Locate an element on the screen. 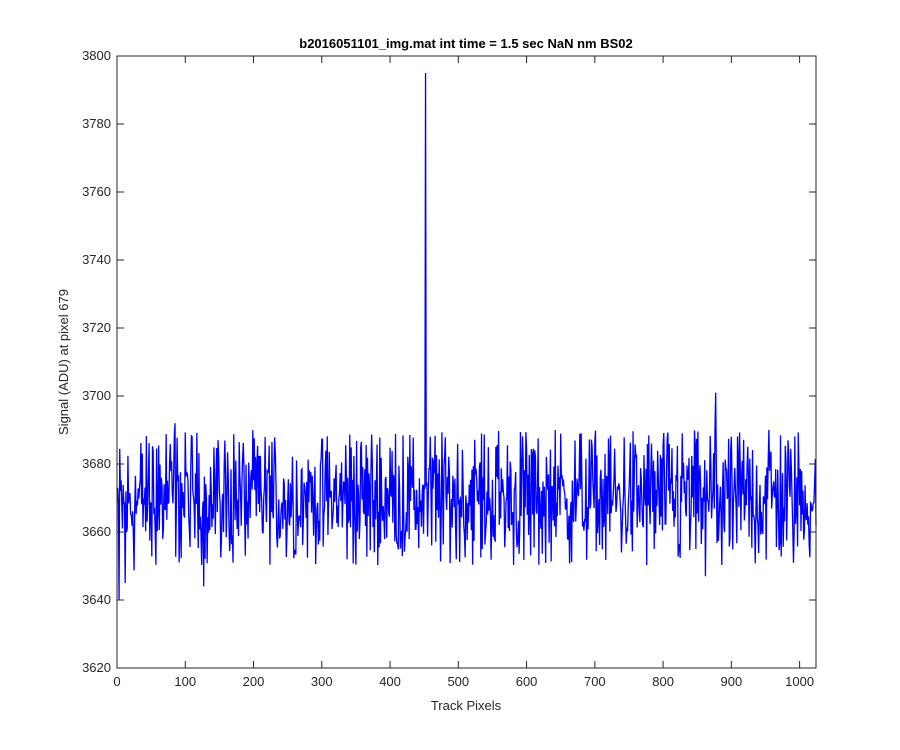 Image resolution: width=900 pixels, height=750 pixels. y-tick-label: 3740 is located at coordinates (96, 259).